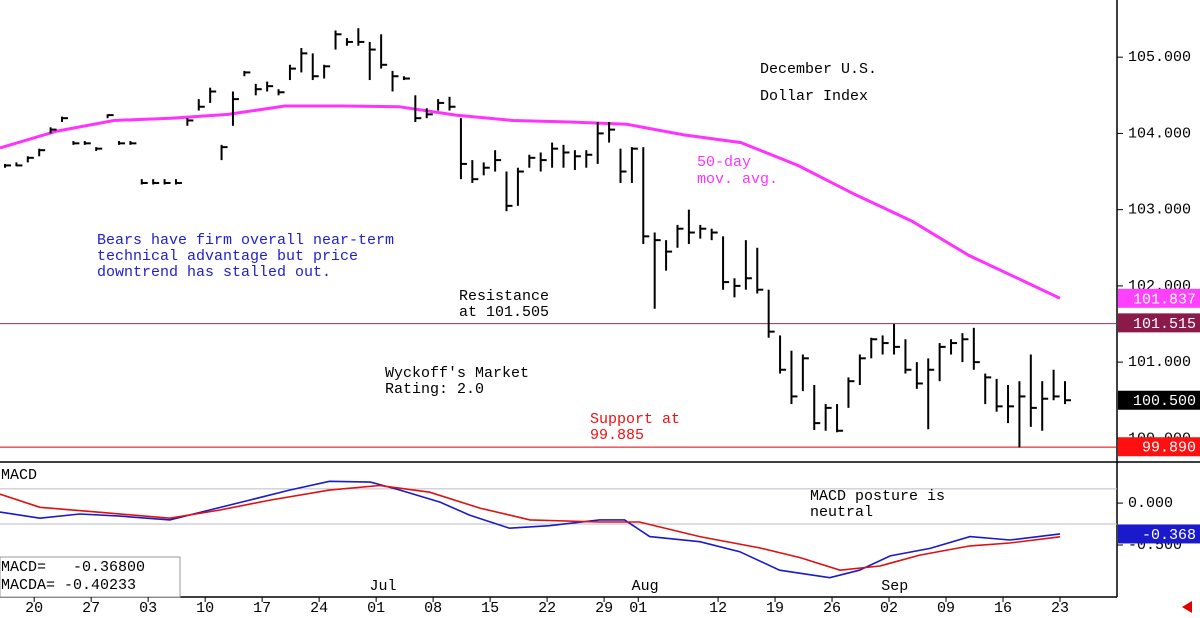 The height and width of the screenshot is (618, 1200). What do you see at coordinates (73, 567) in the screenshot?
I see `readout: MACD= -0.36800` at bounding box center [73, 567].